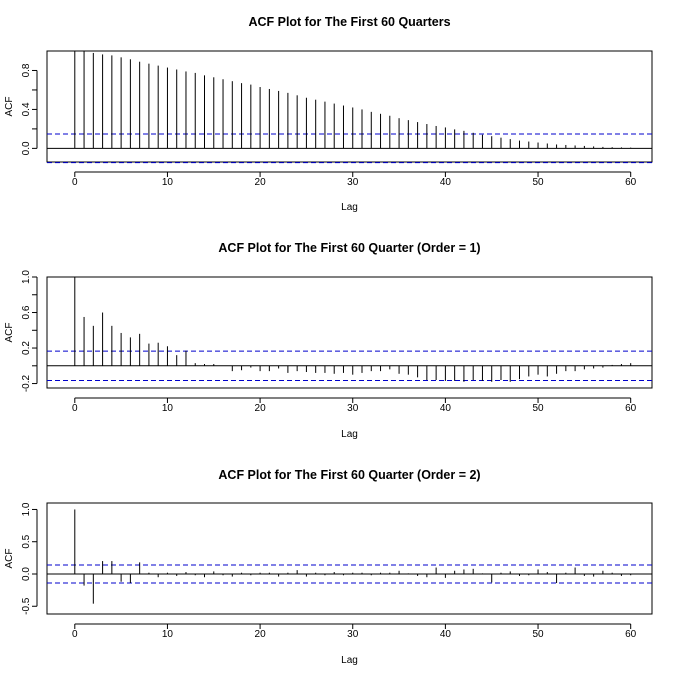  I want to click on chart-title: ACF Plot for The First 60 Quarters, so click(349, 22).